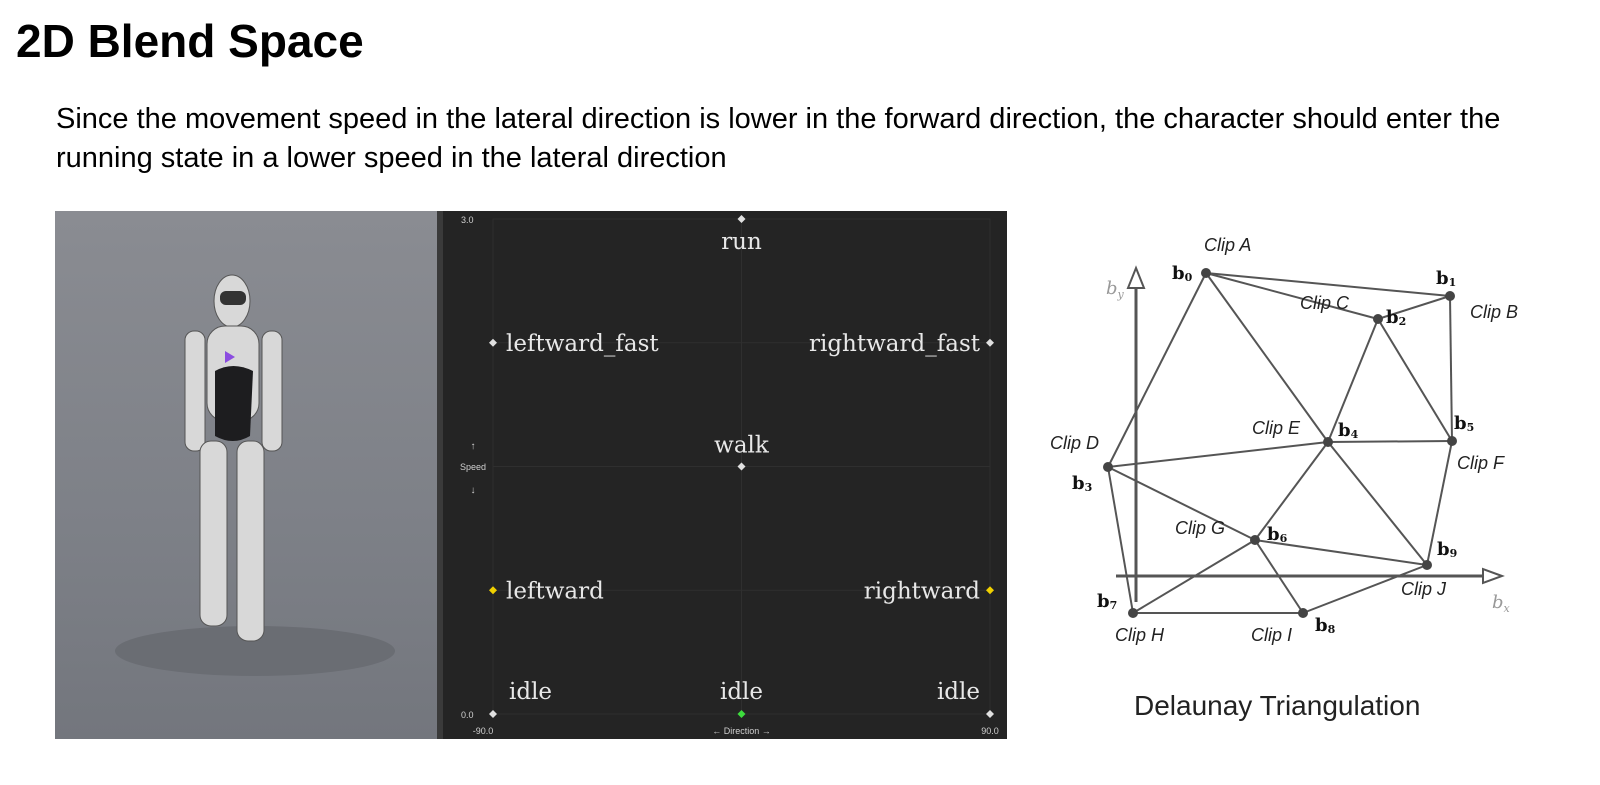 This screenshot has width=1600, height=785. What do you see at coordinates (1450, 296) in the screenshot?
I see `node-b1` at bounding box center [1450, 296].